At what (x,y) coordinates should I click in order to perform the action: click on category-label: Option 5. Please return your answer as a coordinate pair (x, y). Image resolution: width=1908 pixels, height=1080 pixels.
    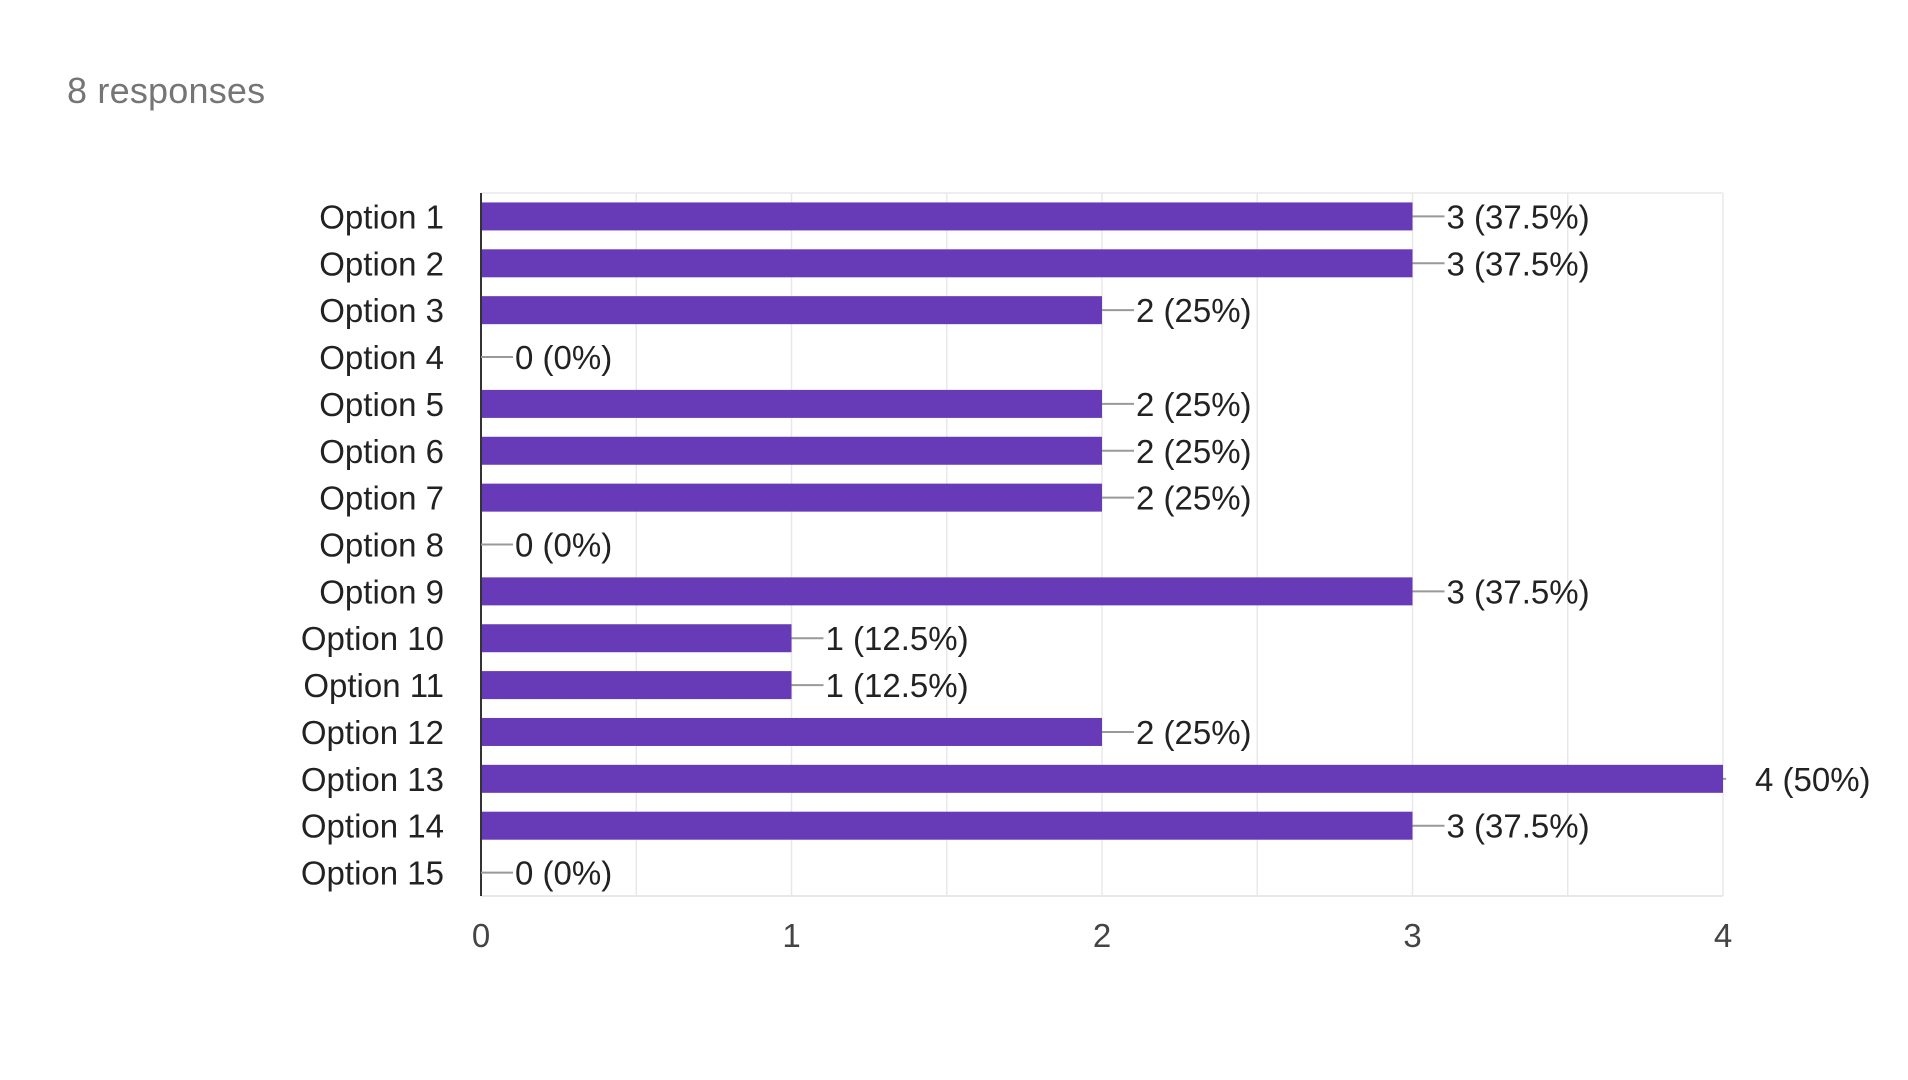
    Looking at the image, I should click on (381, 404).